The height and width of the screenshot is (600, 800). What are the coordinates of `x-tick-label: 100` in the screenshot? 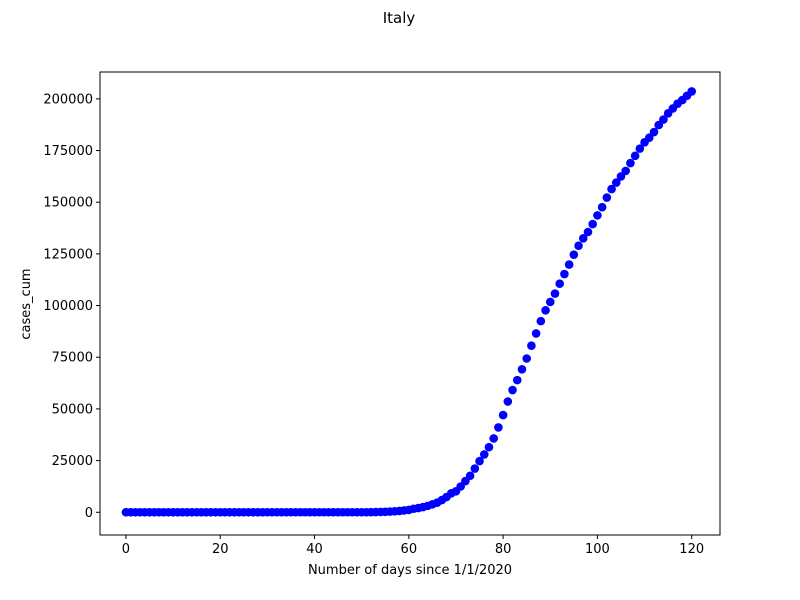 It's located at (597, 549).